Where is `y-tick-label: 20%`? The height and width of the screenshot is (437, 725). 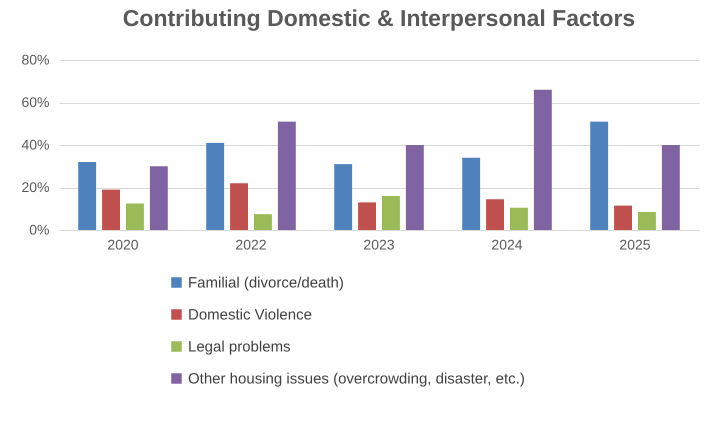 y-tick-label: 20% is located at coordinates (35, 187).